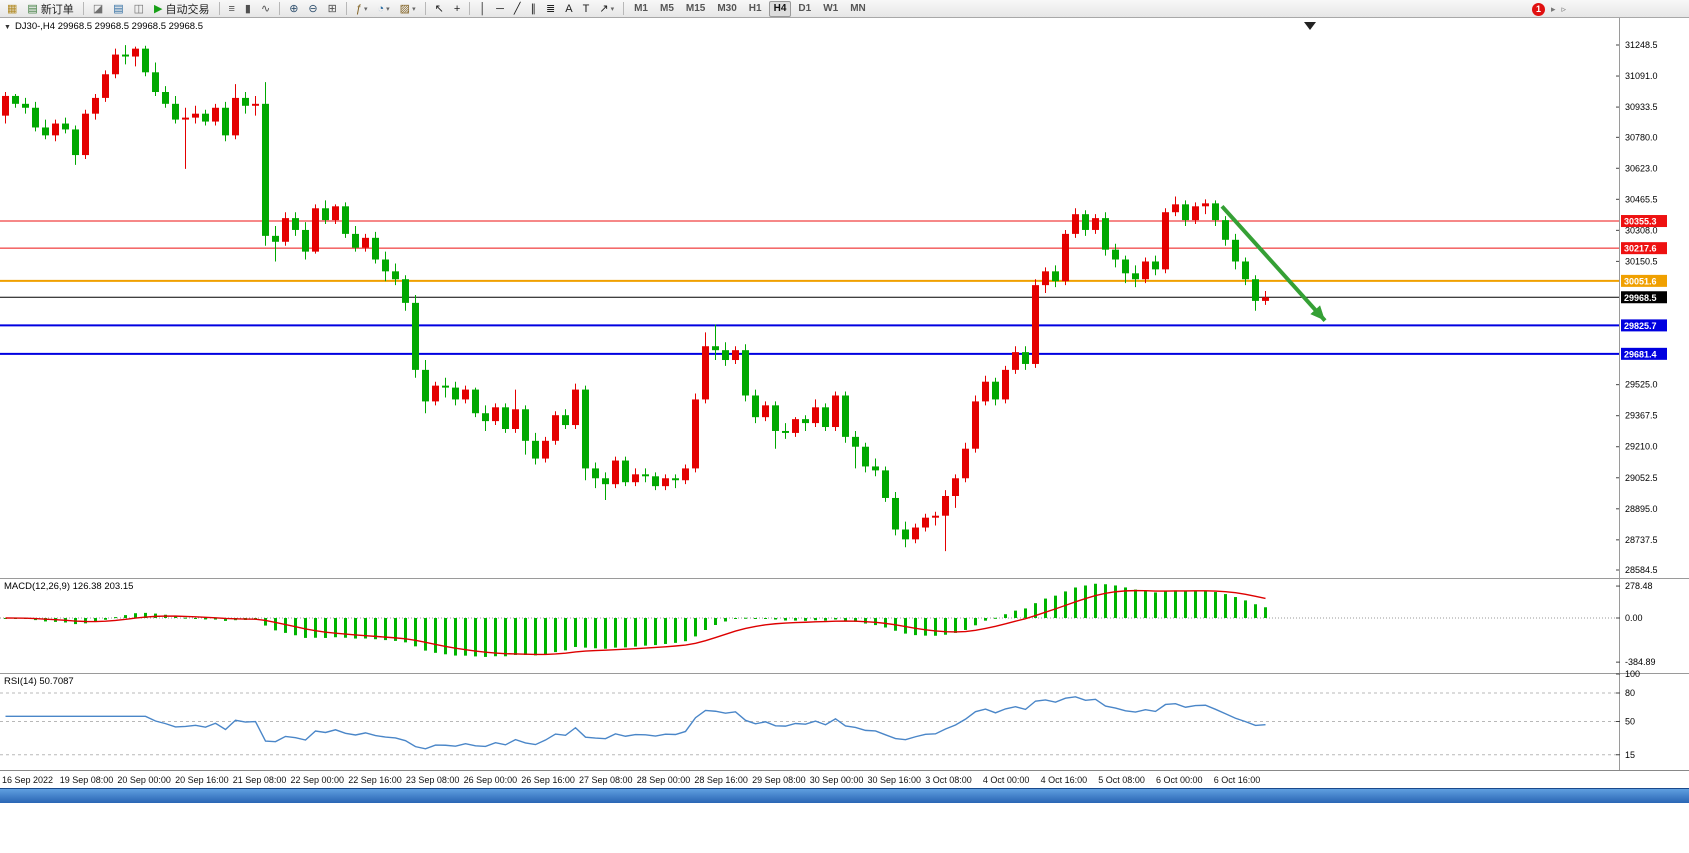 Image resolution: width=1689 pixels, height=853 pixels. What do you see at coordinates (1641, 107) in the screenshot?
I see `svg-text: 30933.5` at bounding box center [1641, 107].